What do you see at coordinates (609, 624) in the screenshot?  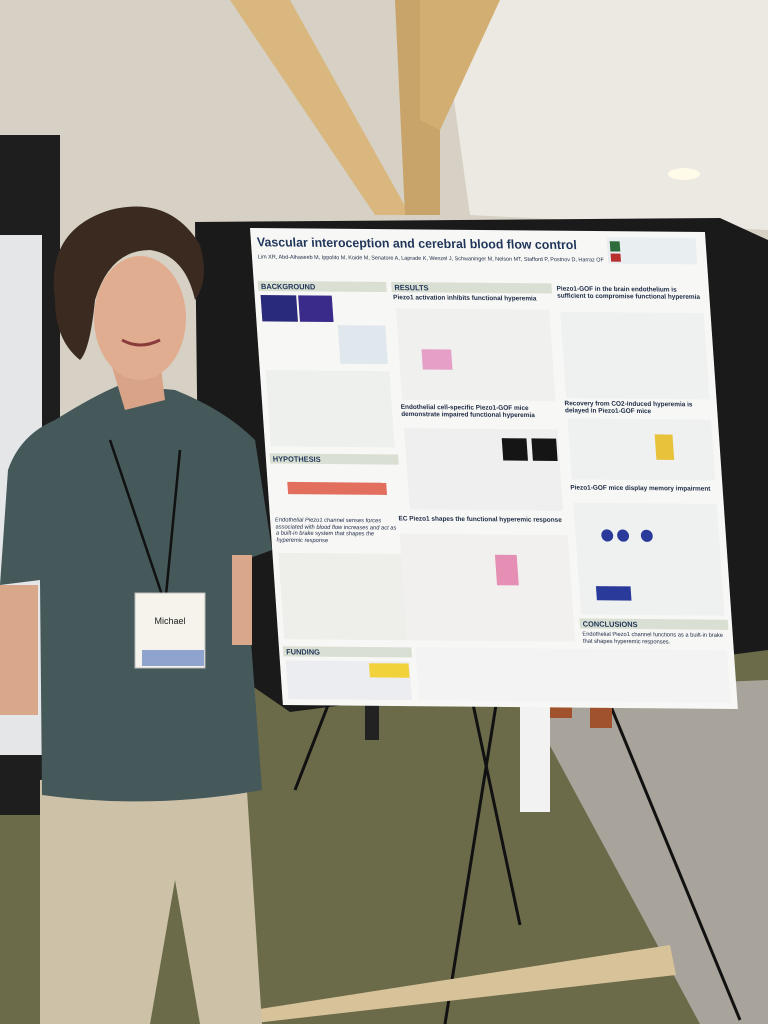 I see `section-heading: CONCLUSIONS` at bounding box center [609, 624].